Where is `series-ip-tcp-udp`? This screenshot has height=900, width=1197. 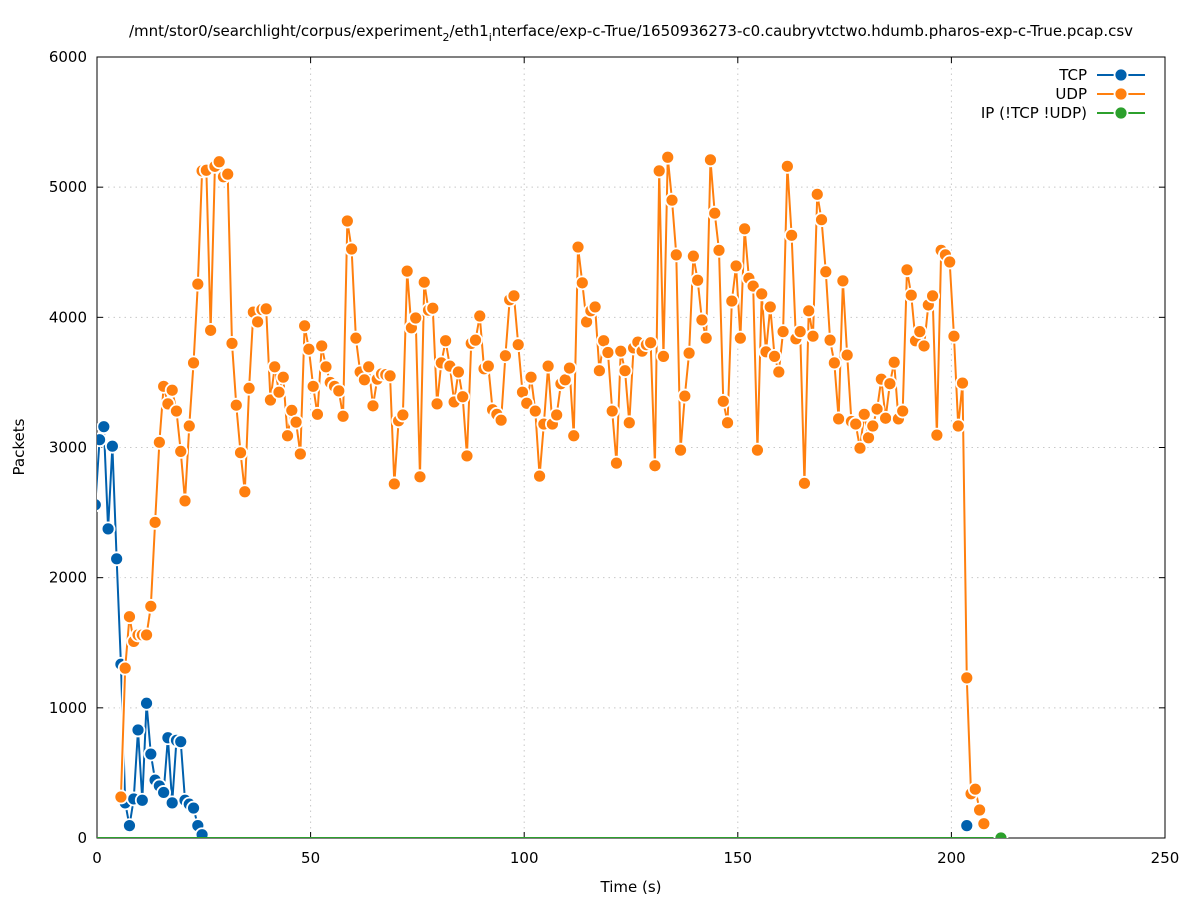
series-ip-tcp-udp is located at coordinates (553, 834).